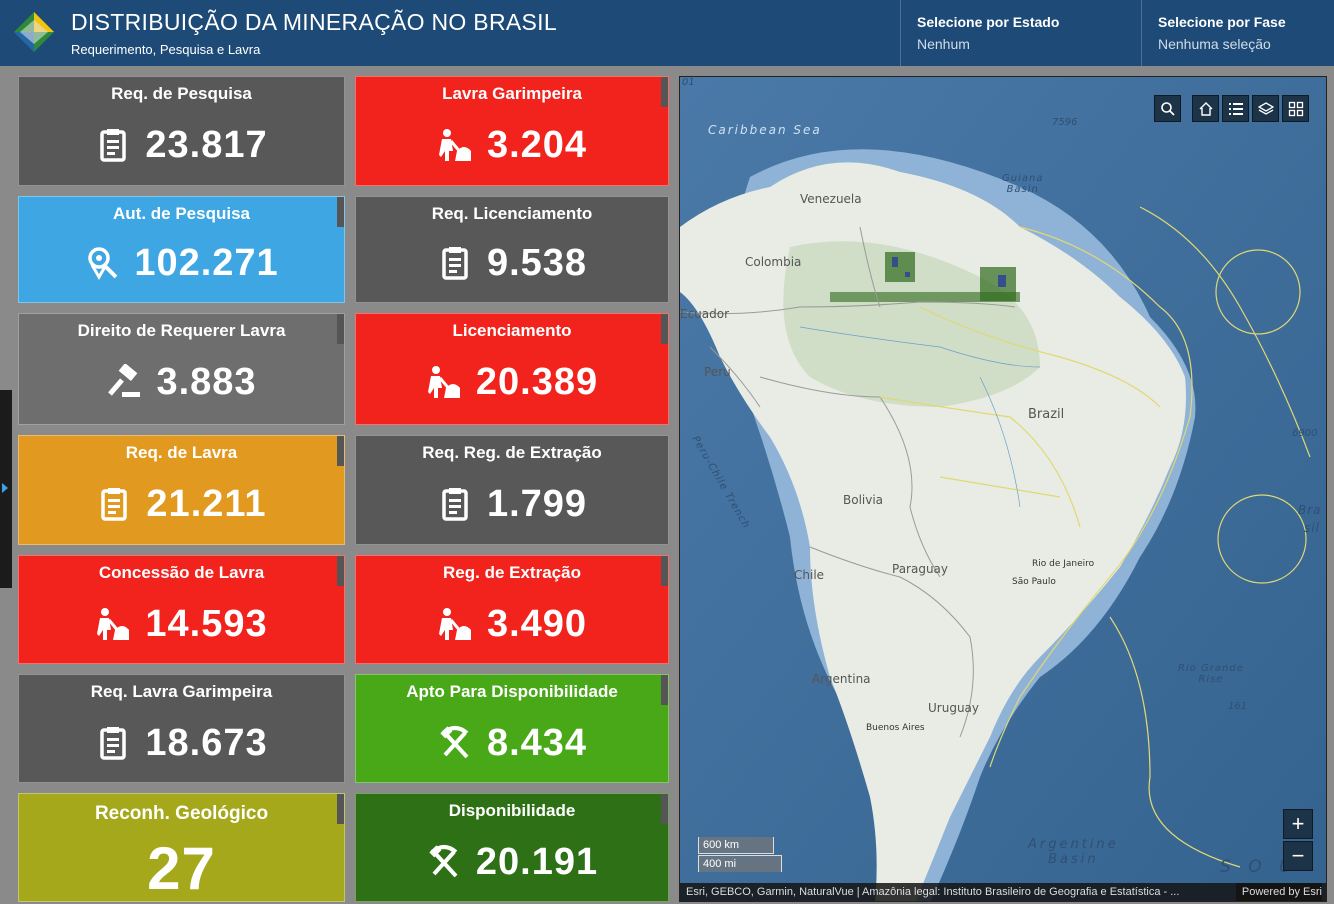  I want to click on card-licenciamento: Licenciamento 20.389, so click(512, 369).